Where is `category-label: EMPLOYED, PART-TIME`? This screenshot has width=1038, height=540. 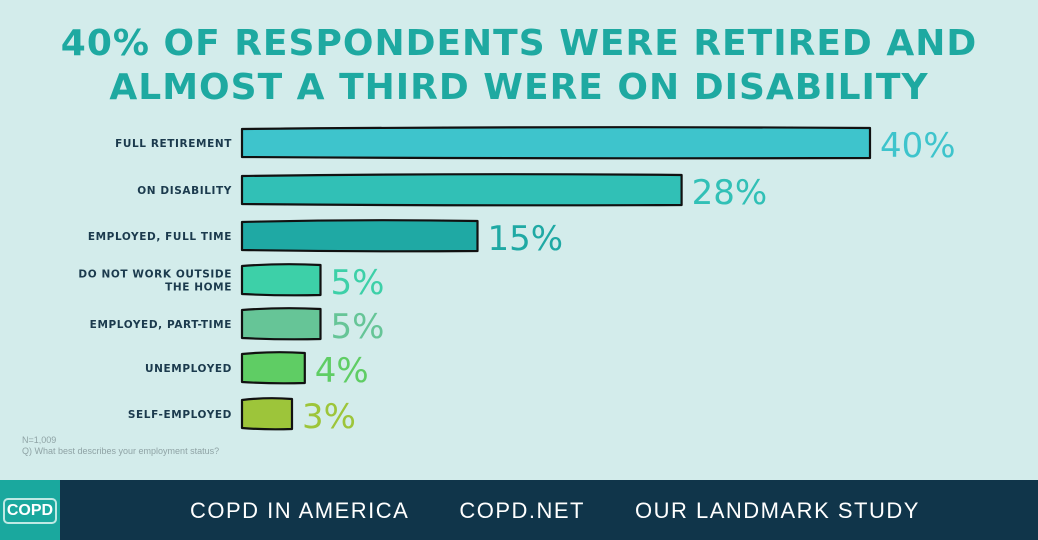 category-label: EMPLOYED, PART-TIME is located at coordinates (161, 325).